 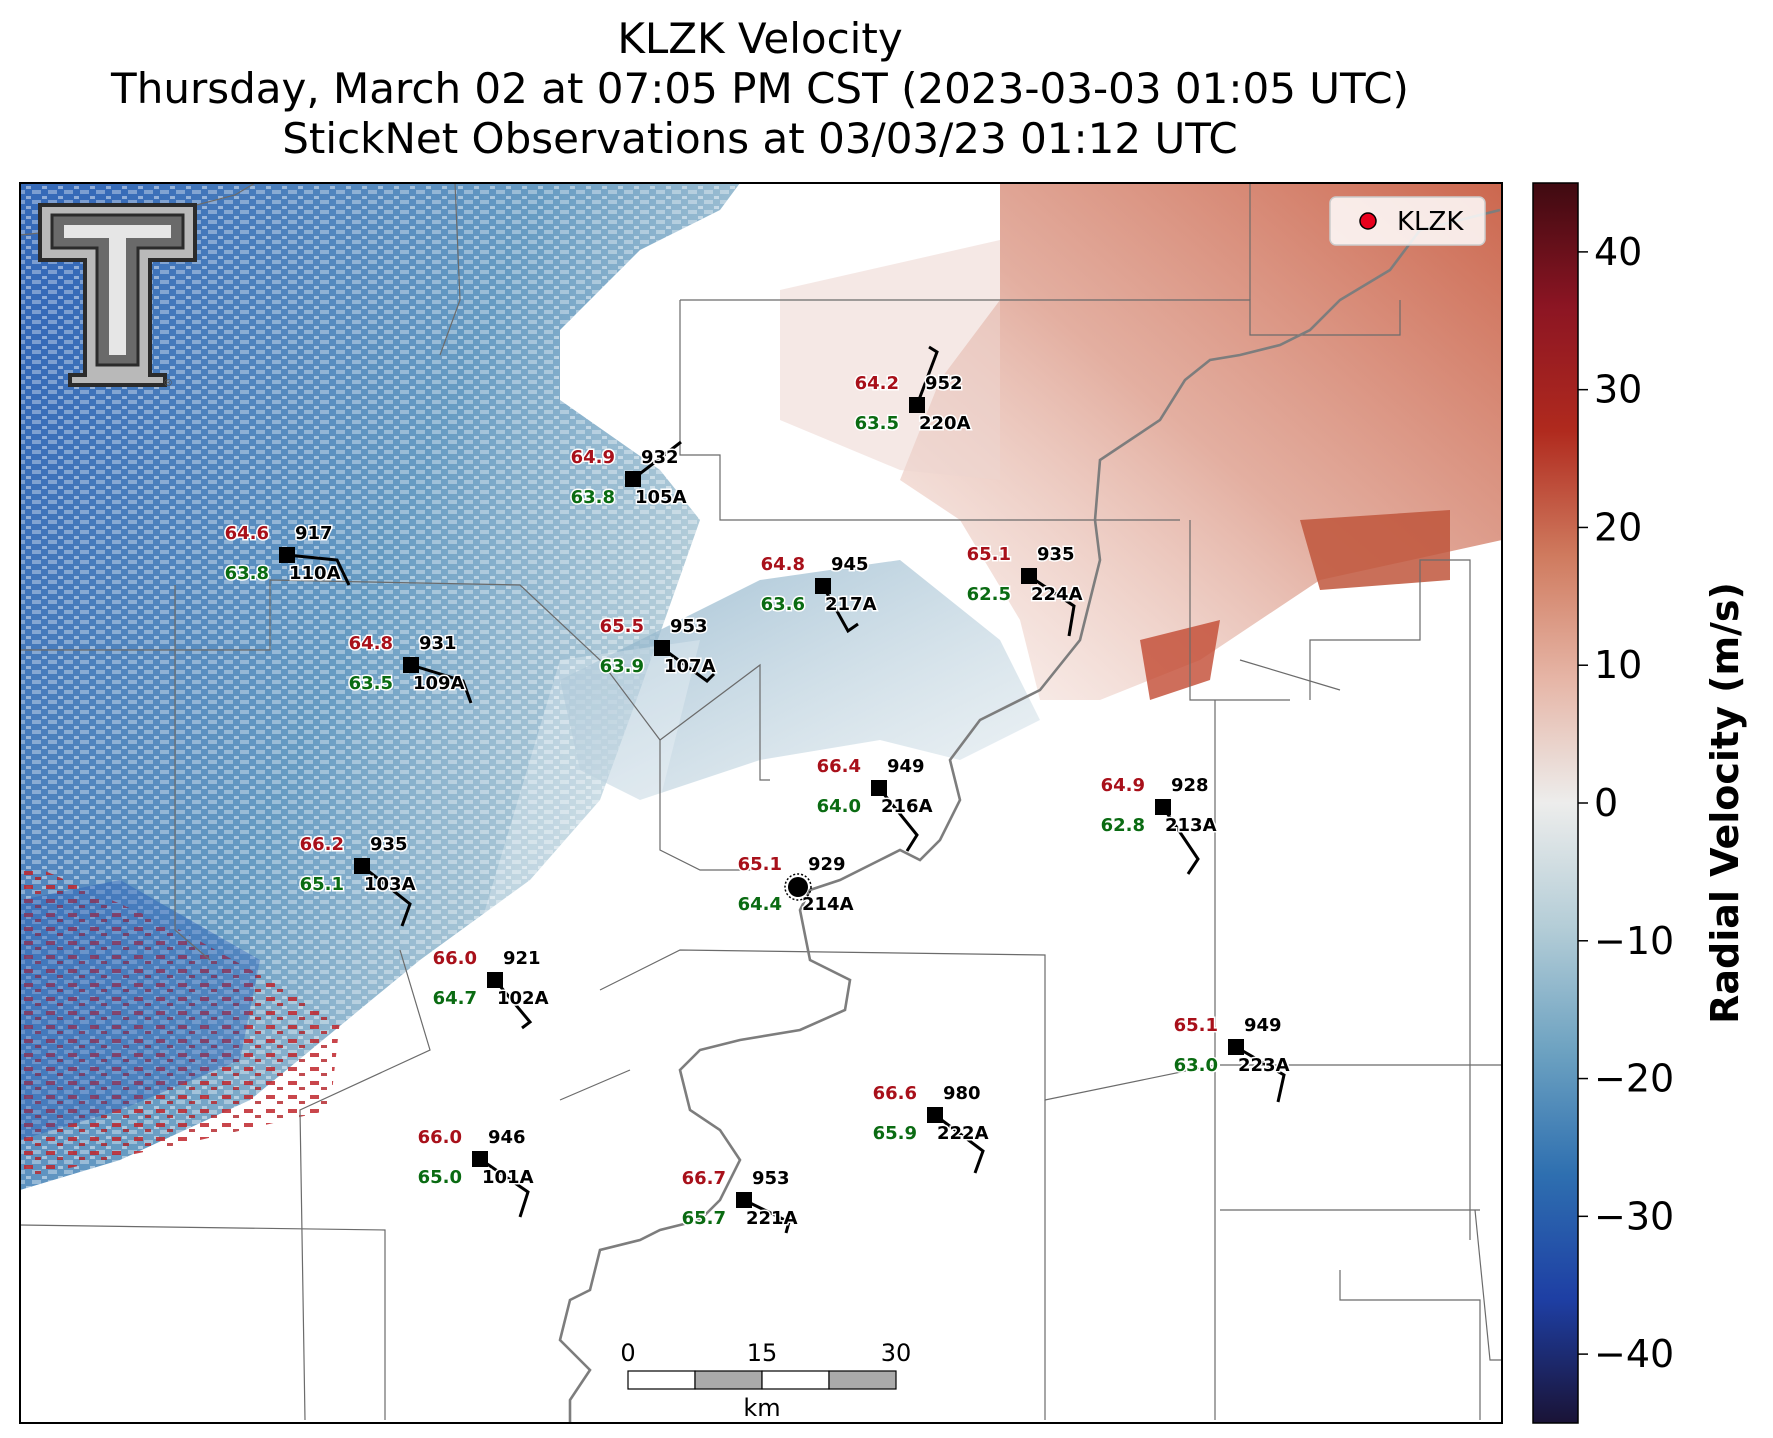 What do you see at coordinates (1368, 221) in the screenshot?
I see `klzk-marker-icon` at bounding box center [1368, 221].